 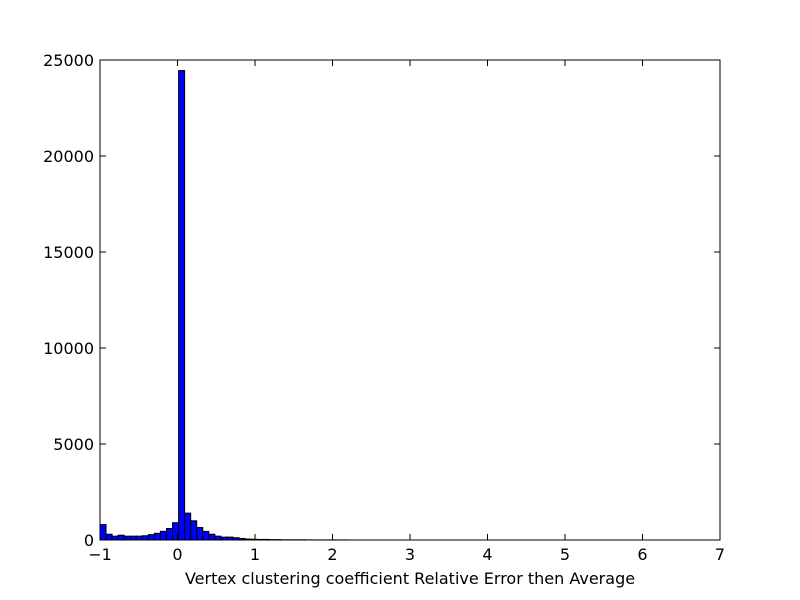 What do you see at coordinates (68, 252) in the screenshot?
I see `y-tick-label: 15000` at bounding box center [68, 252].